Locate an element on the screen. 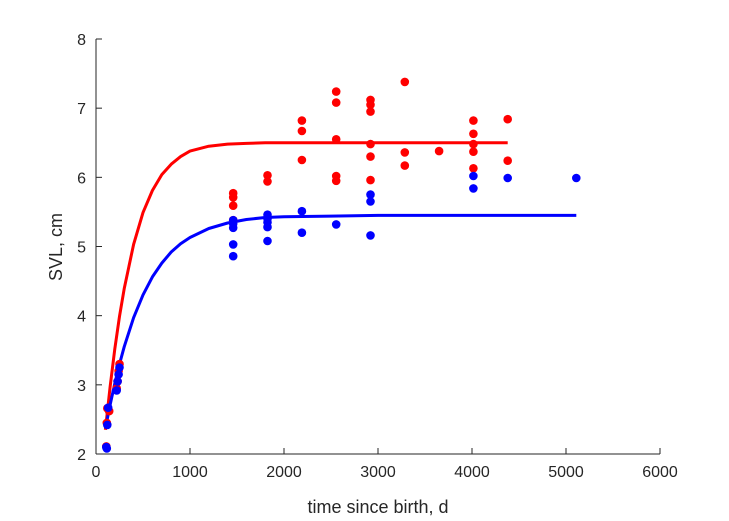 The height and width of the screenshot is (521, 729). x-tick-label: 1000 is located at coordinates (190, 472).